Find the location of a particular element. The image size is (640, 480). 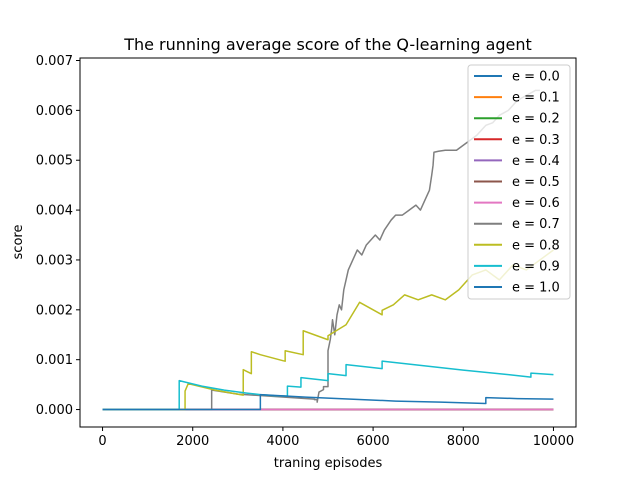

x-tick-label: 10000 is located at coordinates (553, 441).